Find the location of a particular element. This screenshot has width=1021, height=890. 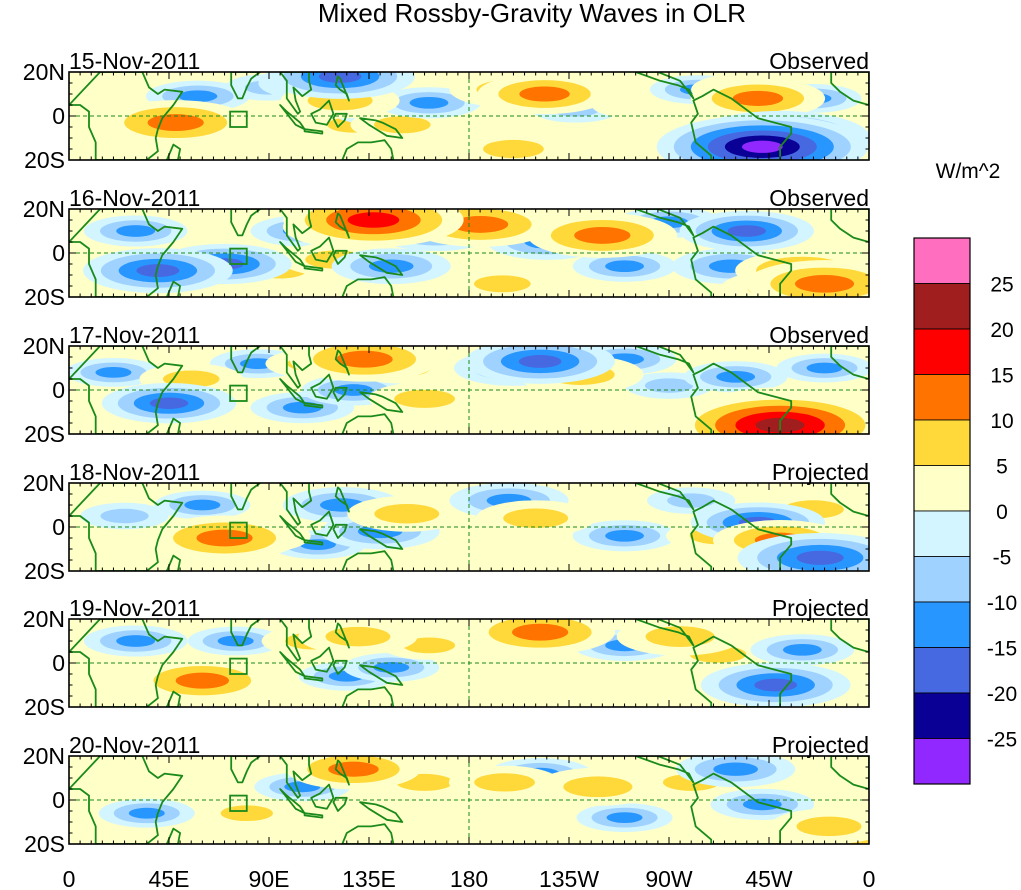

colorbar-frame is located at coordinates (942, 511).